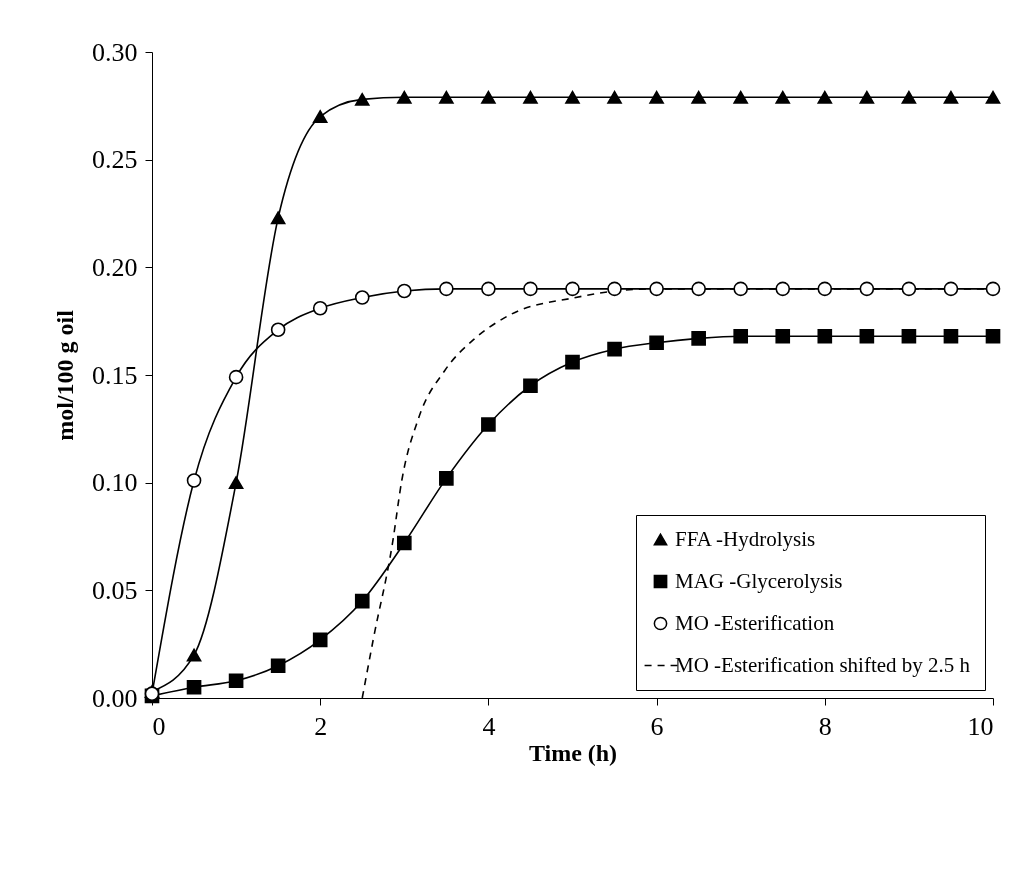  What do you see at coordinates (115, 698) in the screenshot?
I see `y-tick-label: 0.00` at bounding box center [115, 698].